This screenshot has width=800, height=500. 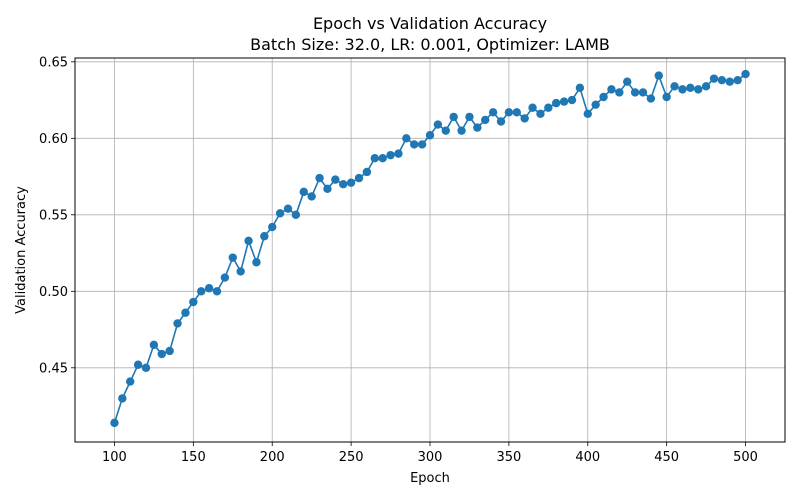 What do you see at coordinates (587, 457) in the screenshot?
I see `x-tick-label: 400` at bounding box center [587, 457].